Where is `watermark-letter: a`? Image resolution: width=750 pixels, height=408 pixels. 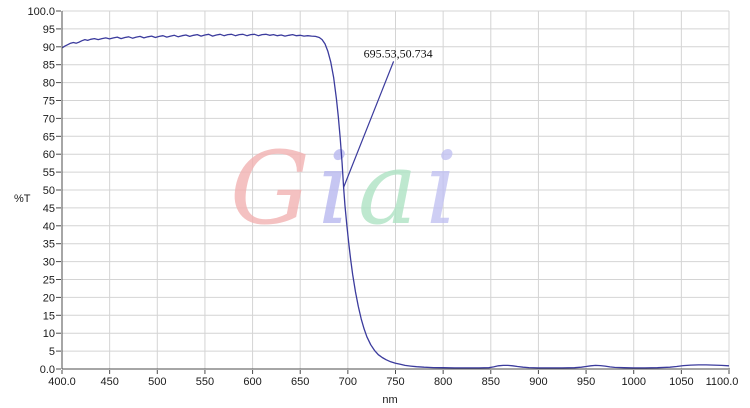
watermark-letter: a is located at coordinates (392, 188).